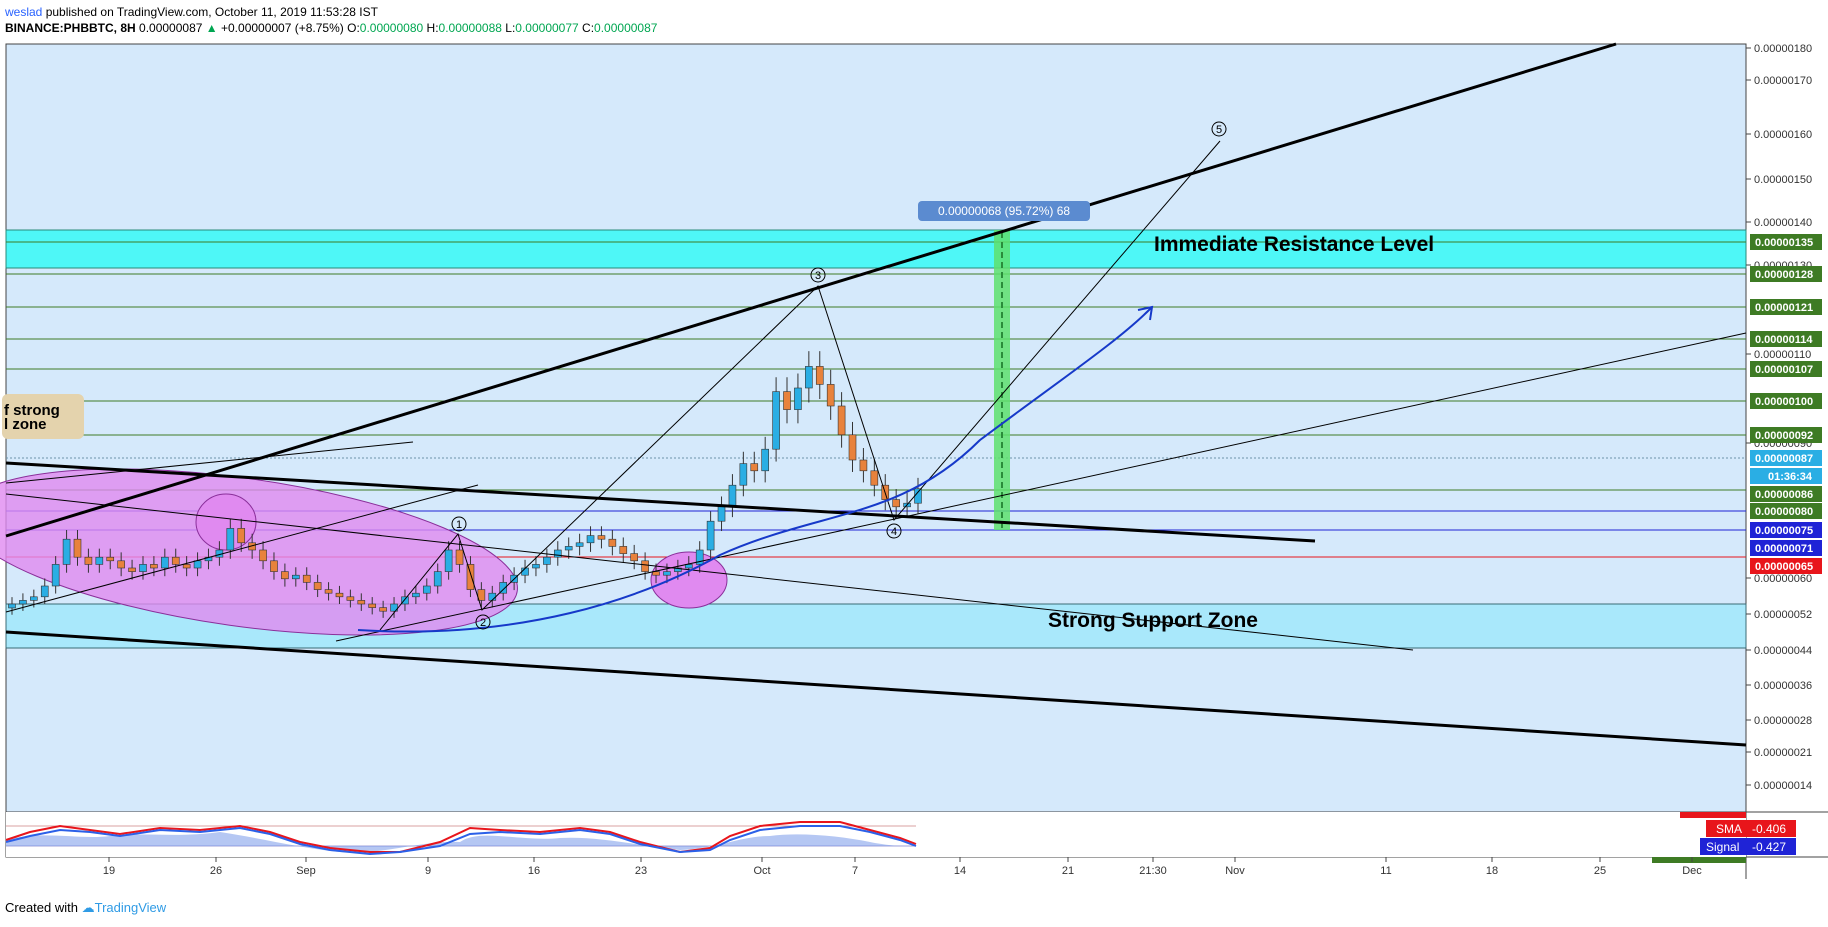 The height and width of the screenshot is (927, 1828). What do you see at coordinates (660, 502) in the screenshot?
I see `middle-descending-line` at bounding box center [660, 502].